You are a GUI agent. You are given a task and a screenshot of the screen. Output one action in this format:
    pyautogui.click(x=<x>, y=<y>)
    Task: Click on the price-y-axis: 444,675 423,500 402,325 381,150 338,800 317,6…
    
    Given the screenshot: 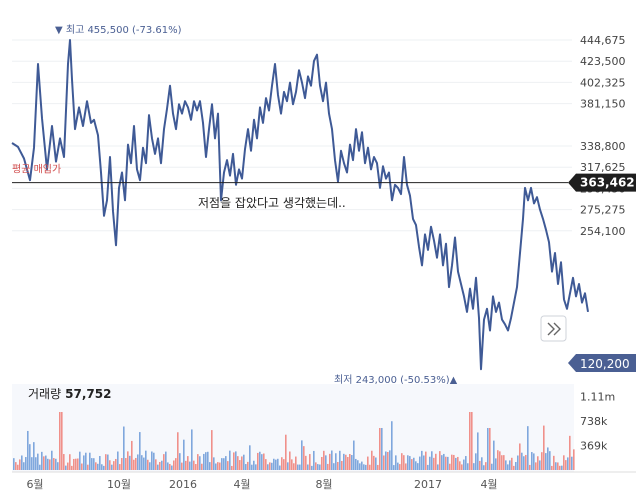 What is the action you would take?
    pyautogui.click(x=603, y=136)
    